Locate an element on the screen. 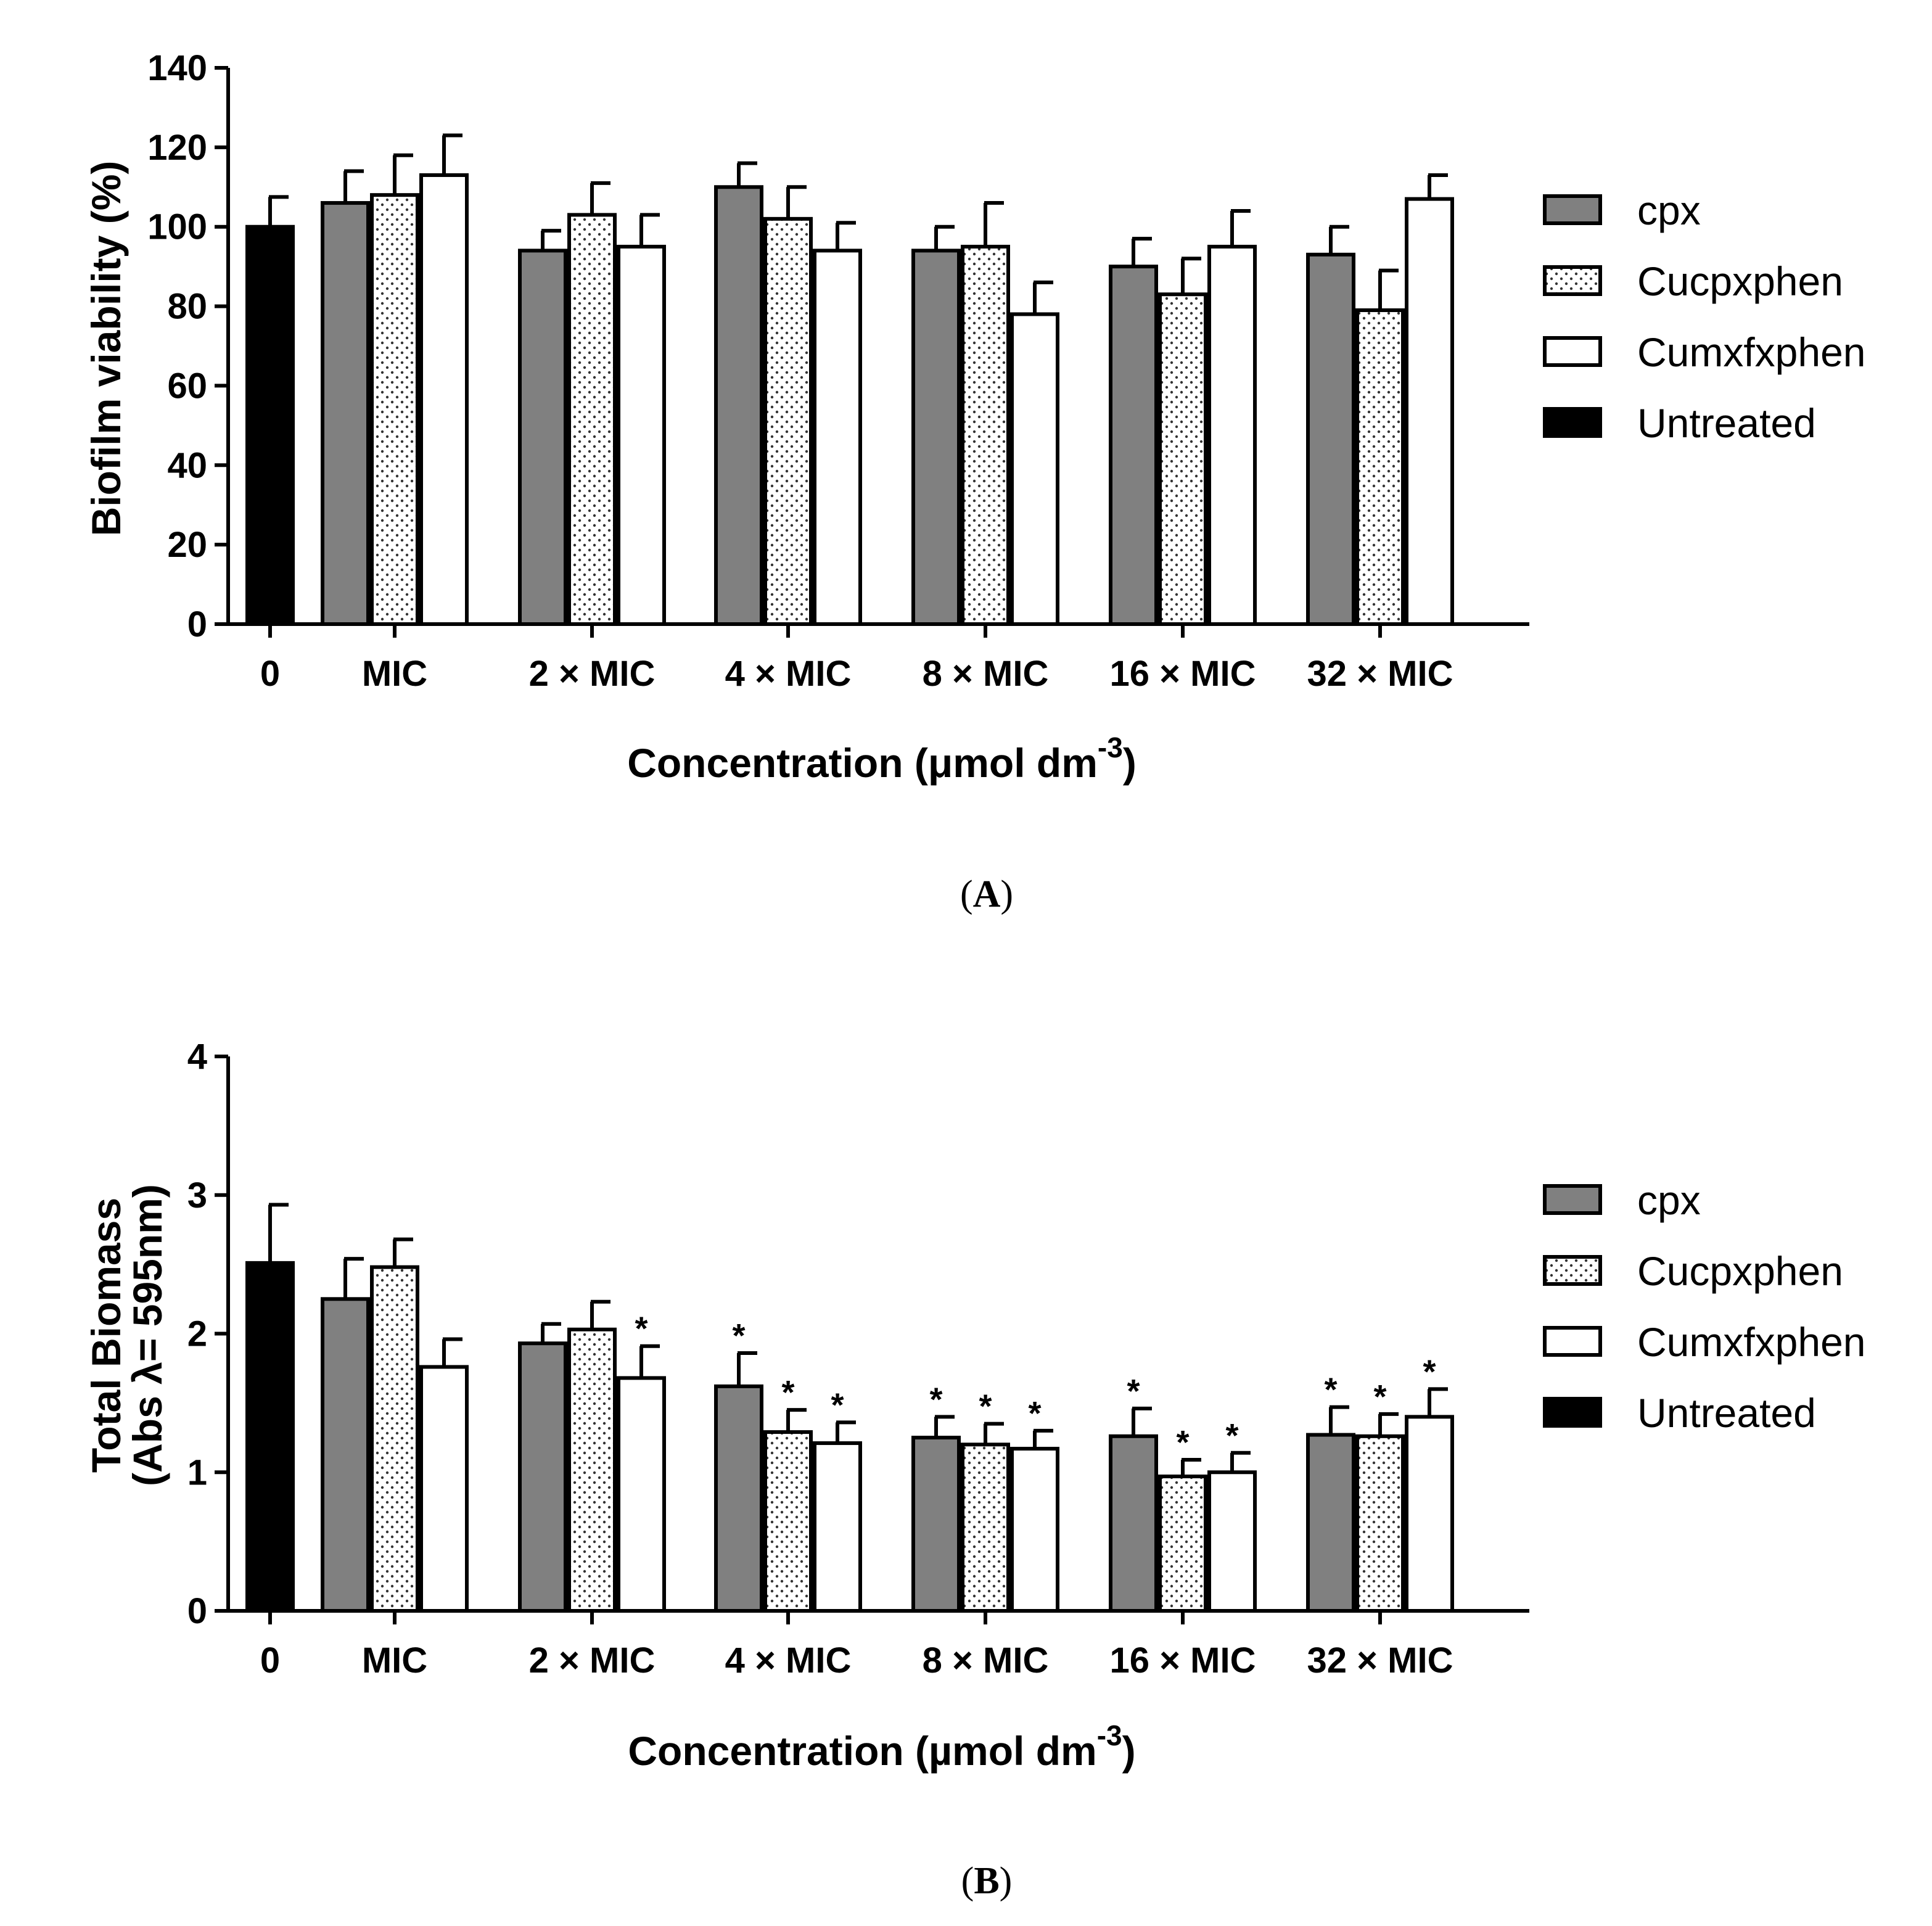 Image resolution: width=1932 pixels, height=1926 pixels. y-tick-label: 80 is located at coordinates (187, 307).